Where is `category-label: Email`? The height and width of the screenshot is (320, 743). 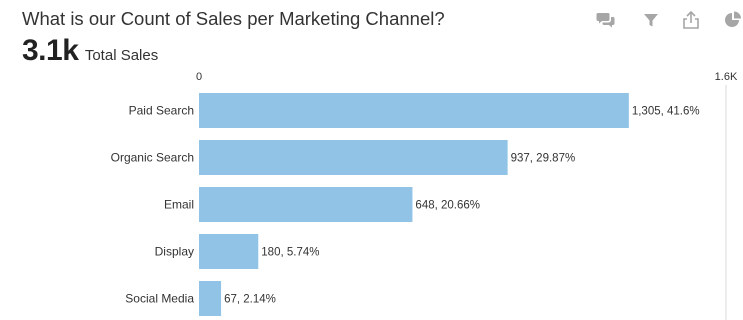
category-label: Email is located at coordinates (179, 205).